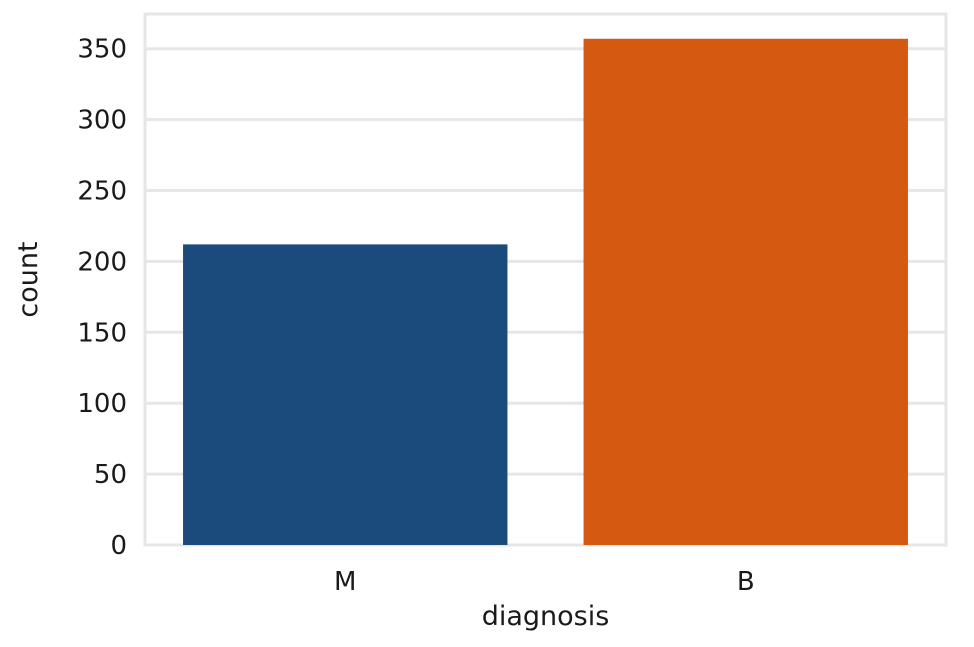  I want to click on x-tick-label: B, so click(746, 582).